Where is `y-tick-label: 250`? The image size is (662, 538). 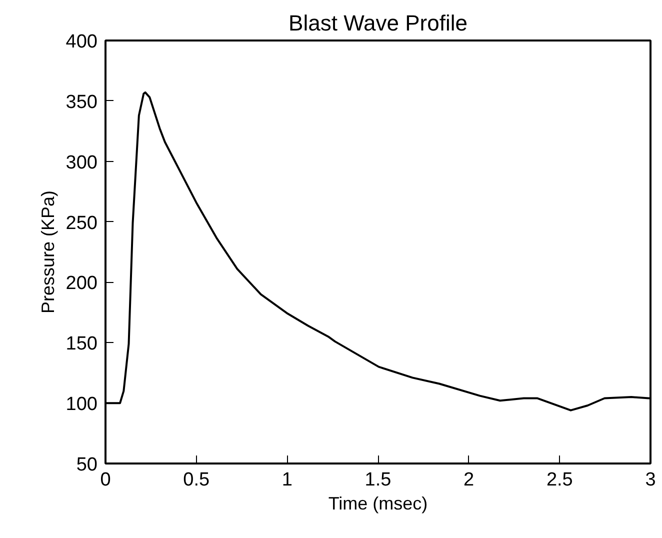 y-tick-label: 250 is located at coordinates (82, 223).